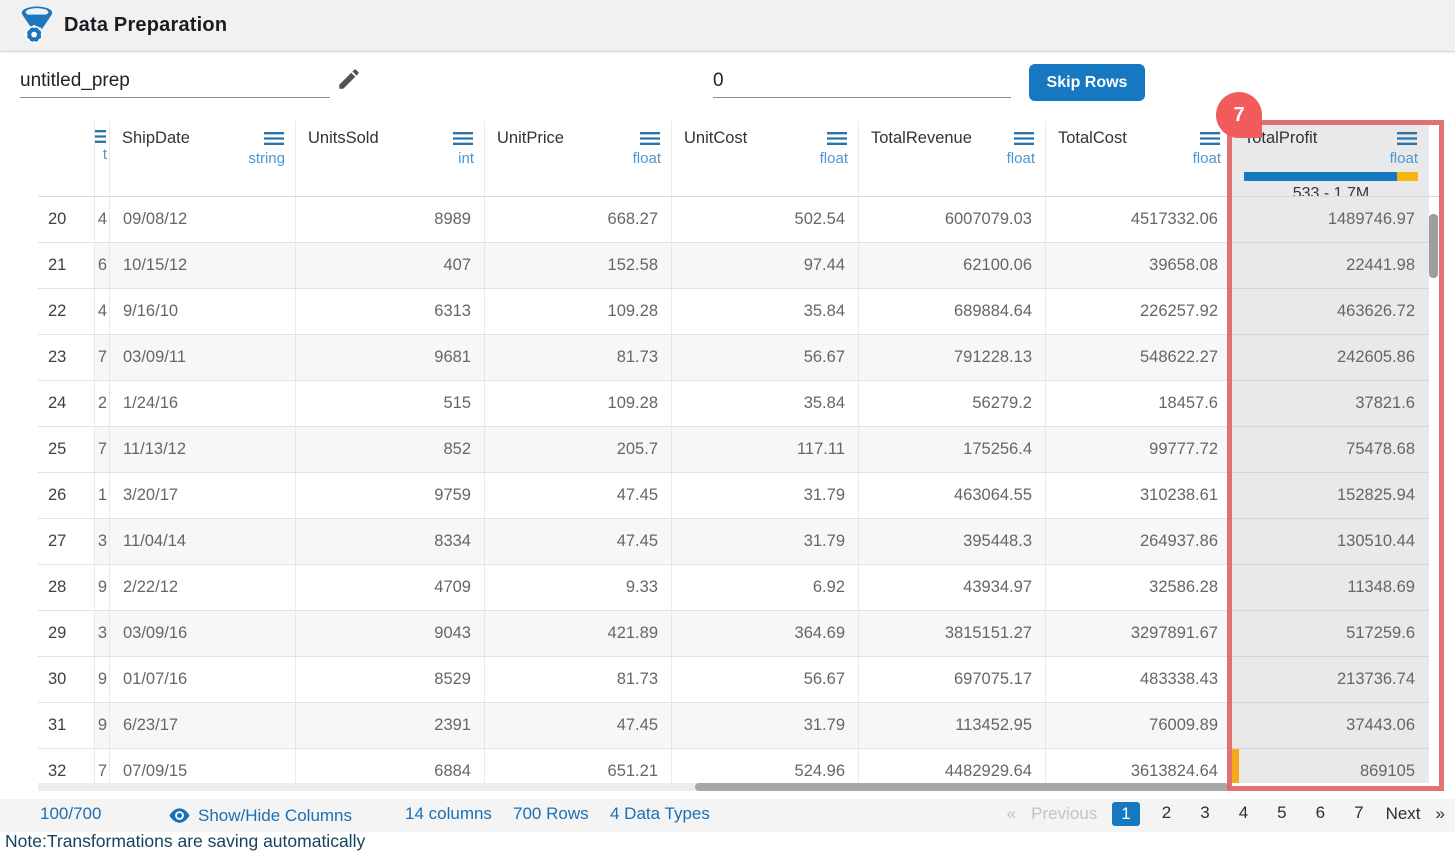  I want to click on page-button-3: 3, so click(1205, 812).